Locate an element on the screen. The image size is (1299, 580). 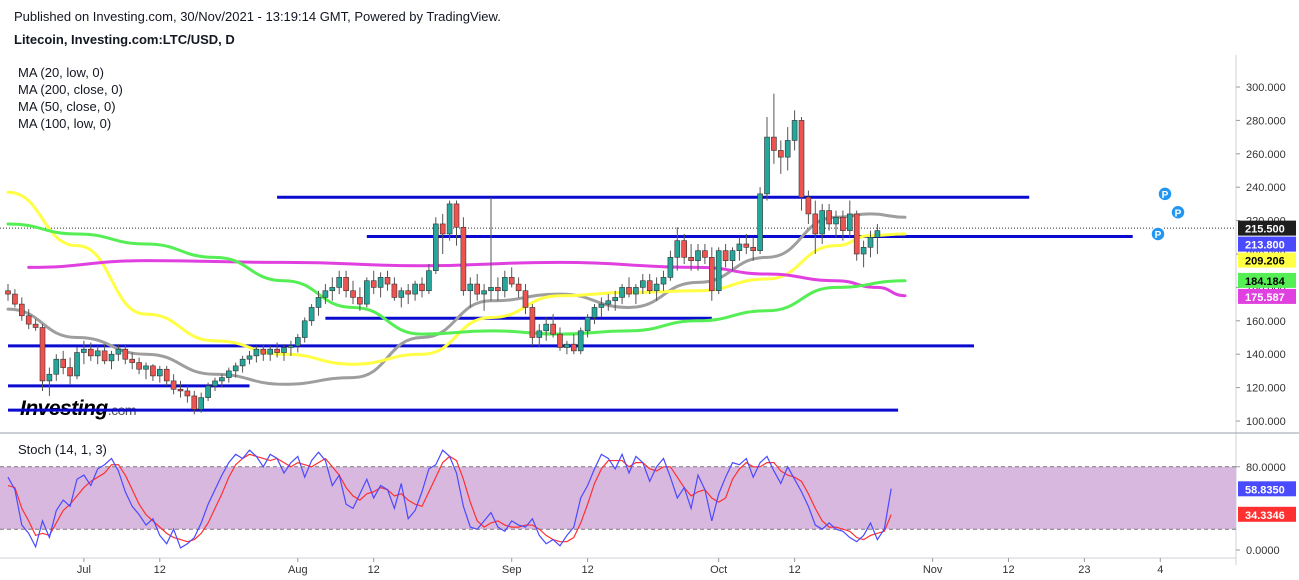
stoch-tick-label: 80.0000 is located at coordinates (1266, 468).